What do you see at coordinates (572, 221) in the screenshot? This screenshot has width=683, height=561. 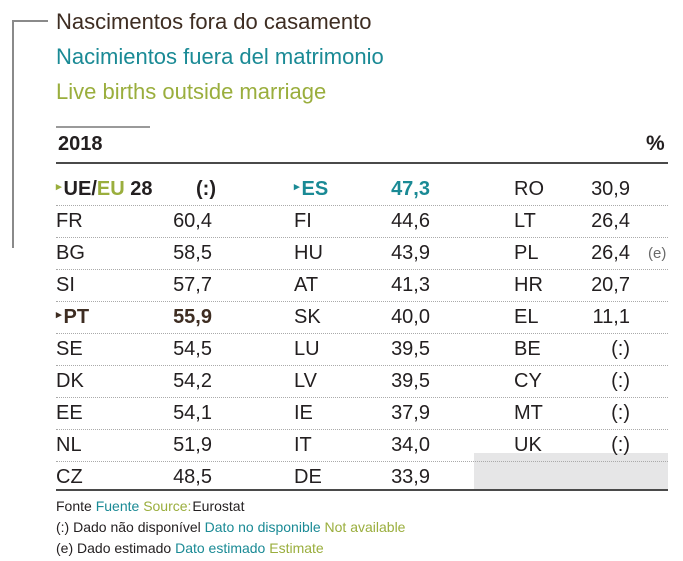 I see `table-cell: LT 26,4` at bounding box center [572, 221].